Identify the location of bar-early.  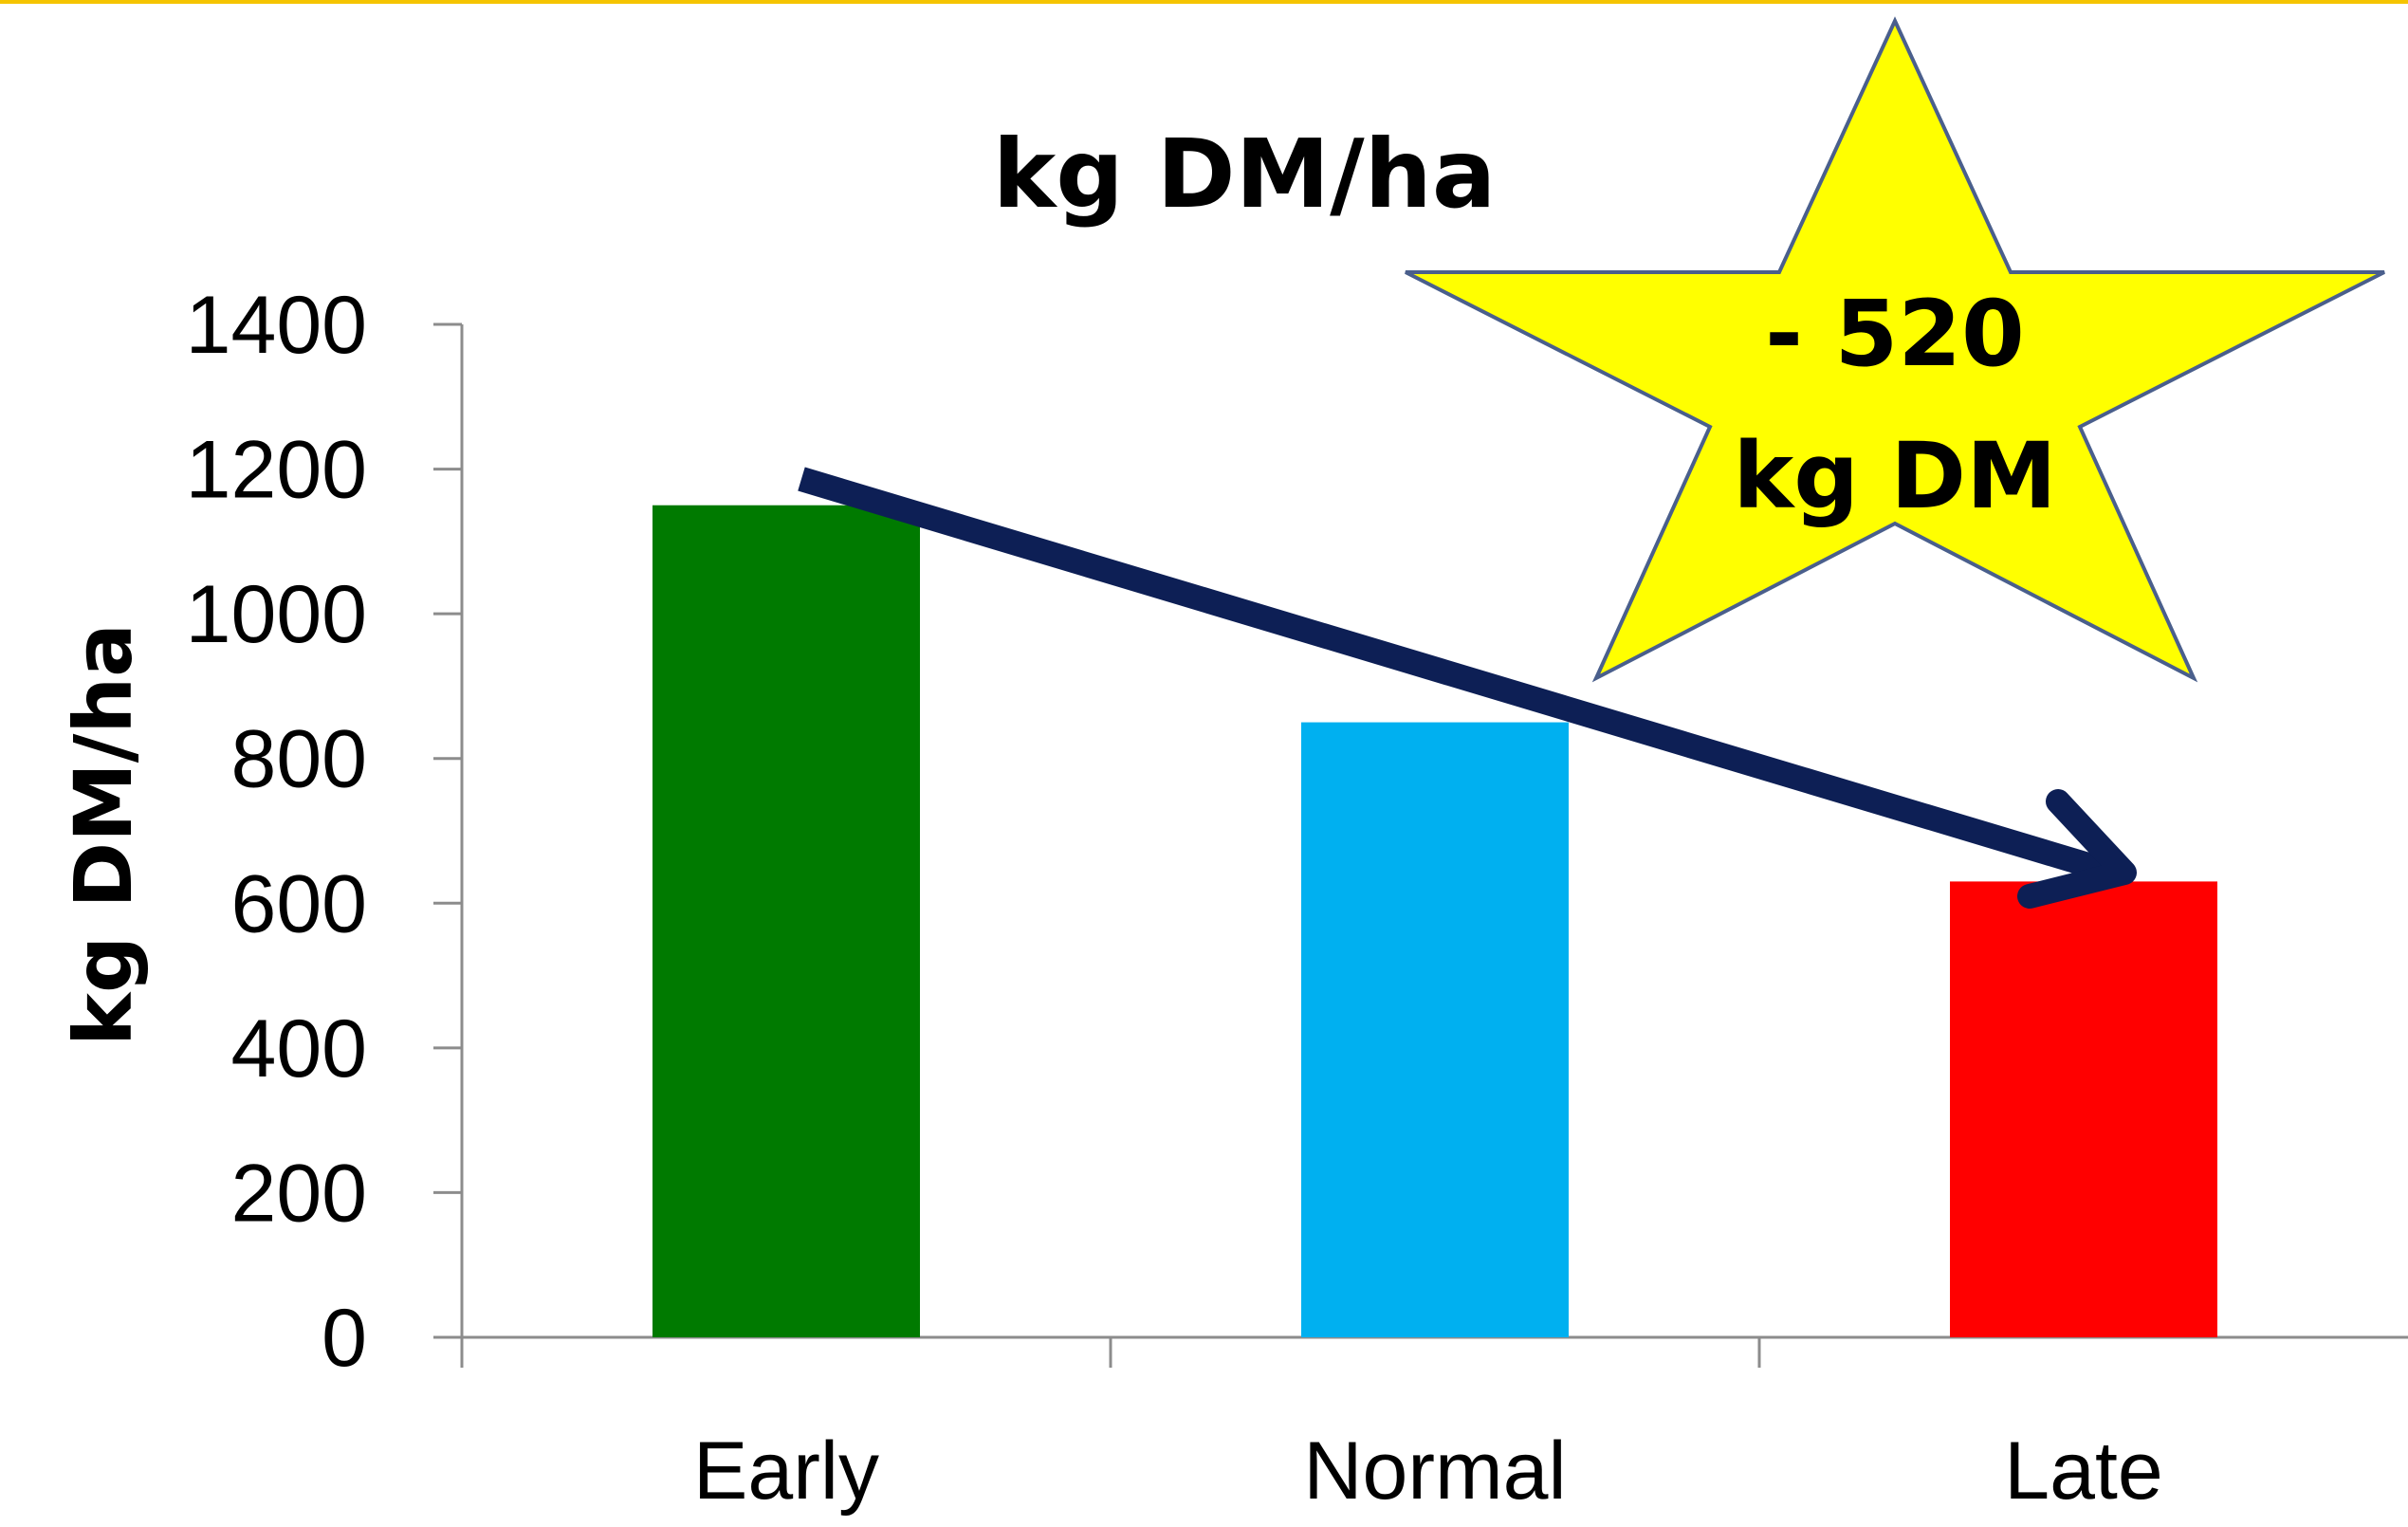
(787, 921).